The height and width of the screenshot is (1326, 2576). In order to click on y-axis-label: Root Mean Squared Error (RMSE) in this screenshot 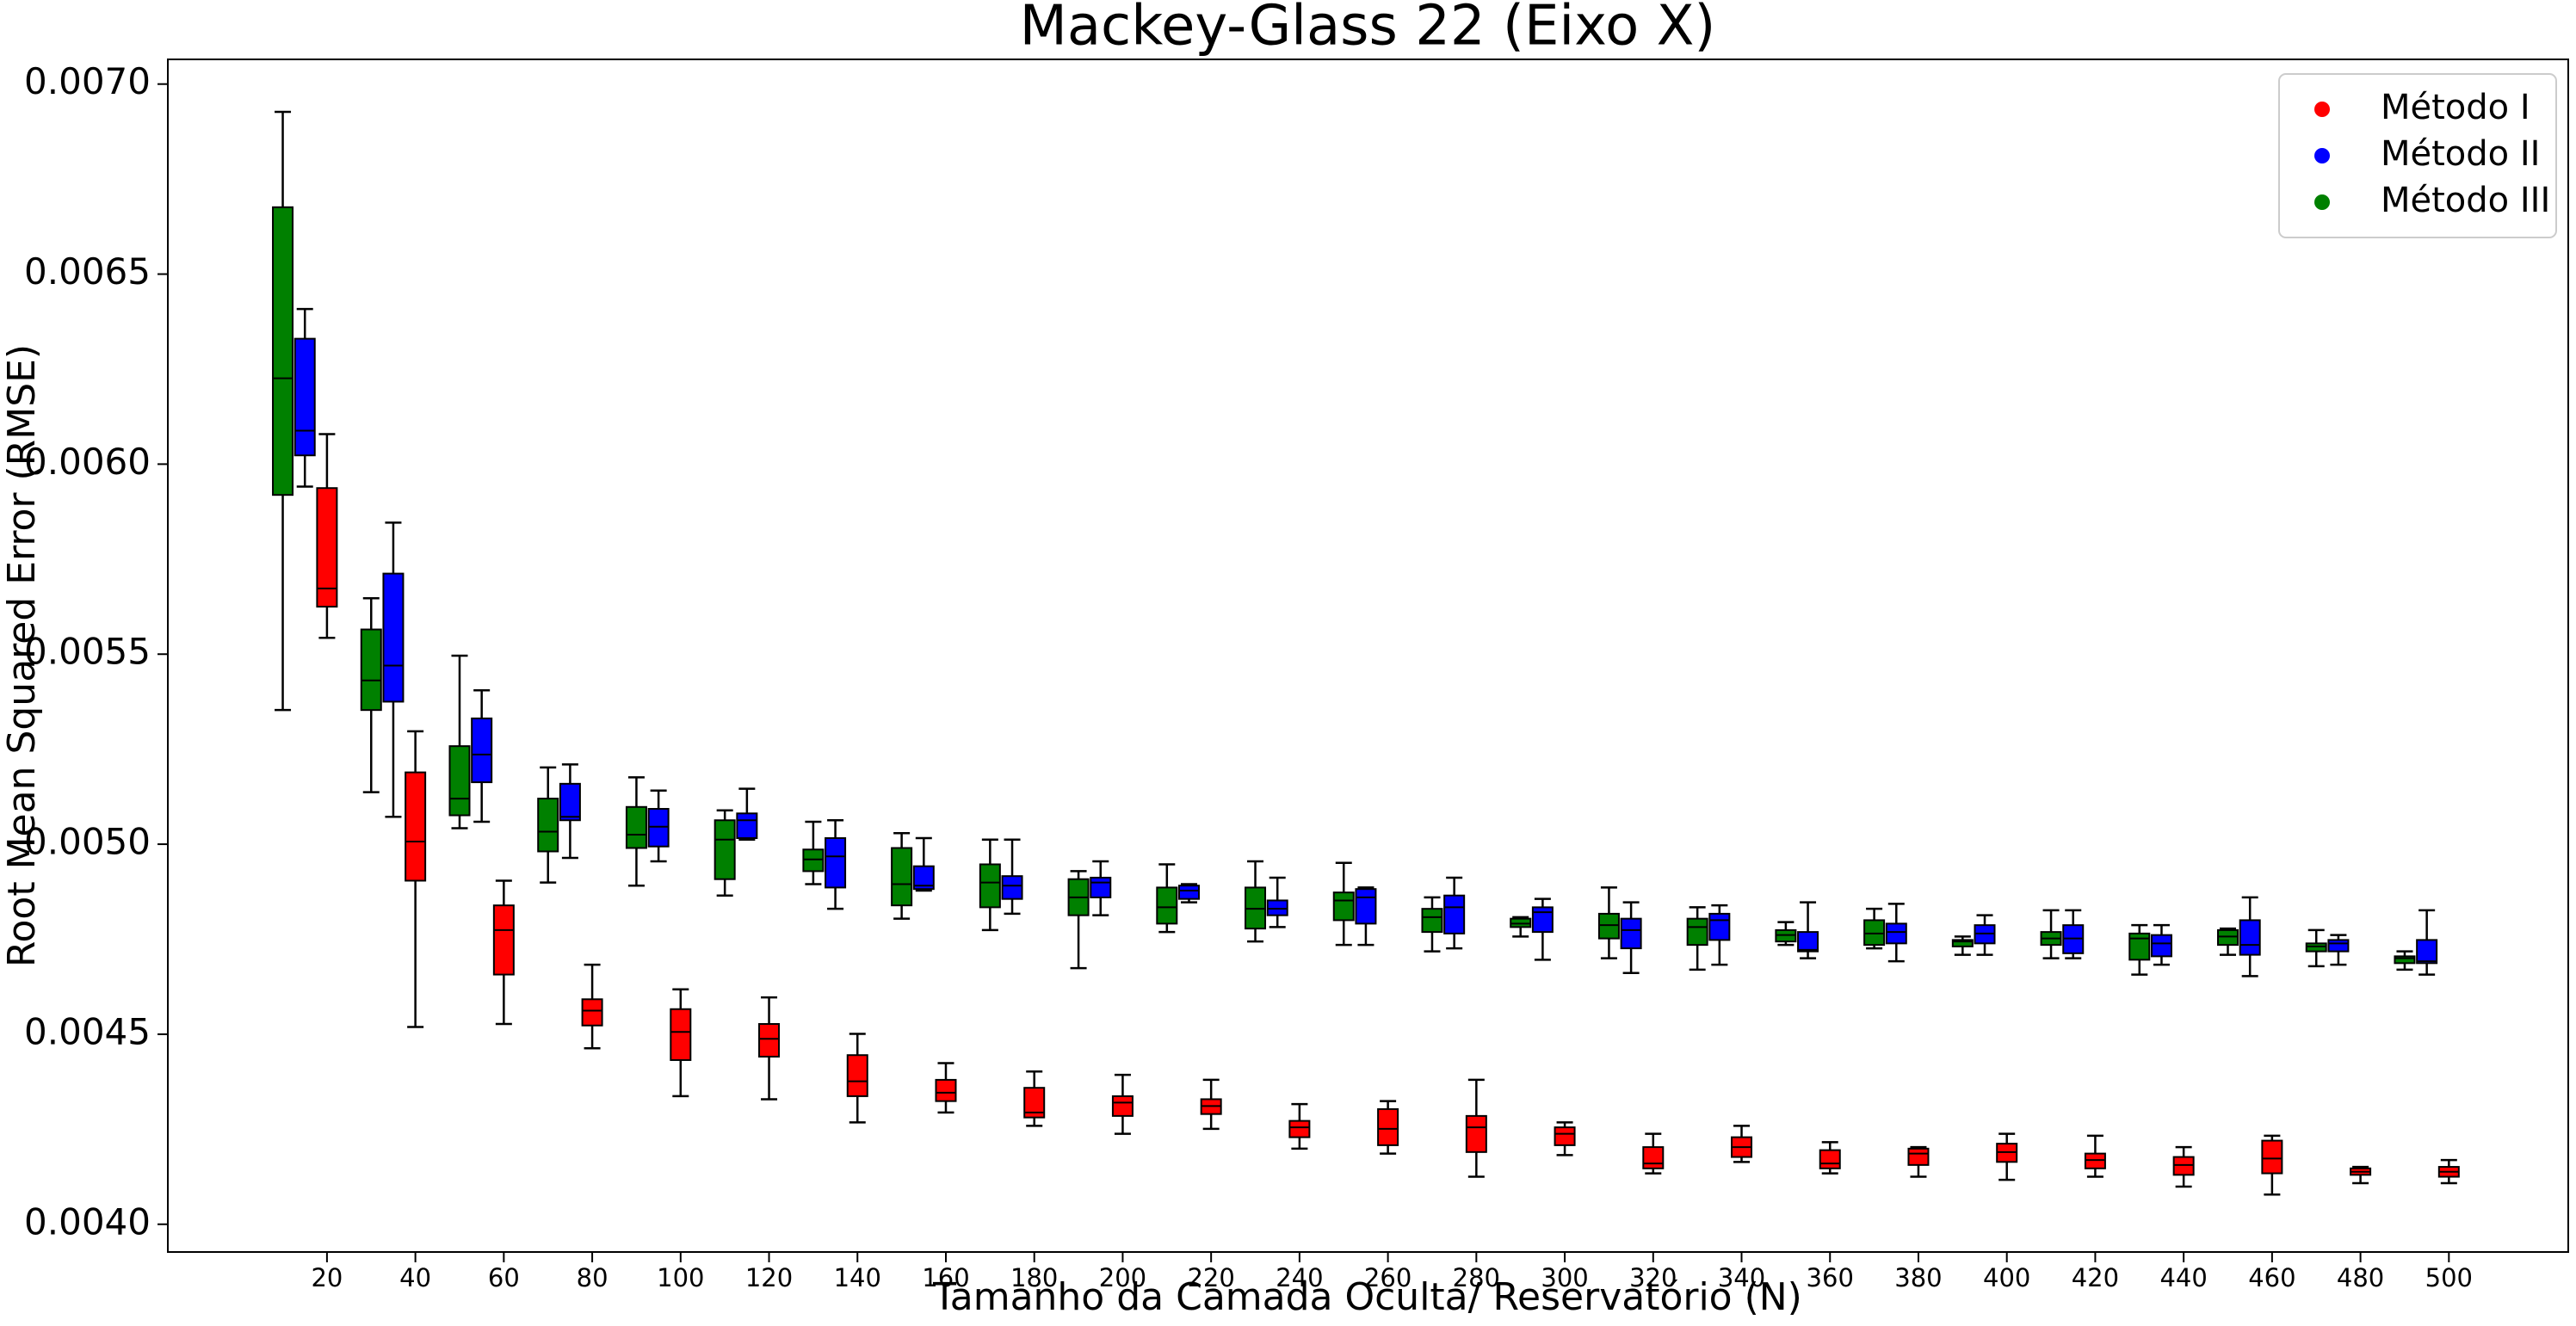, I will do `click(22, 655)`.